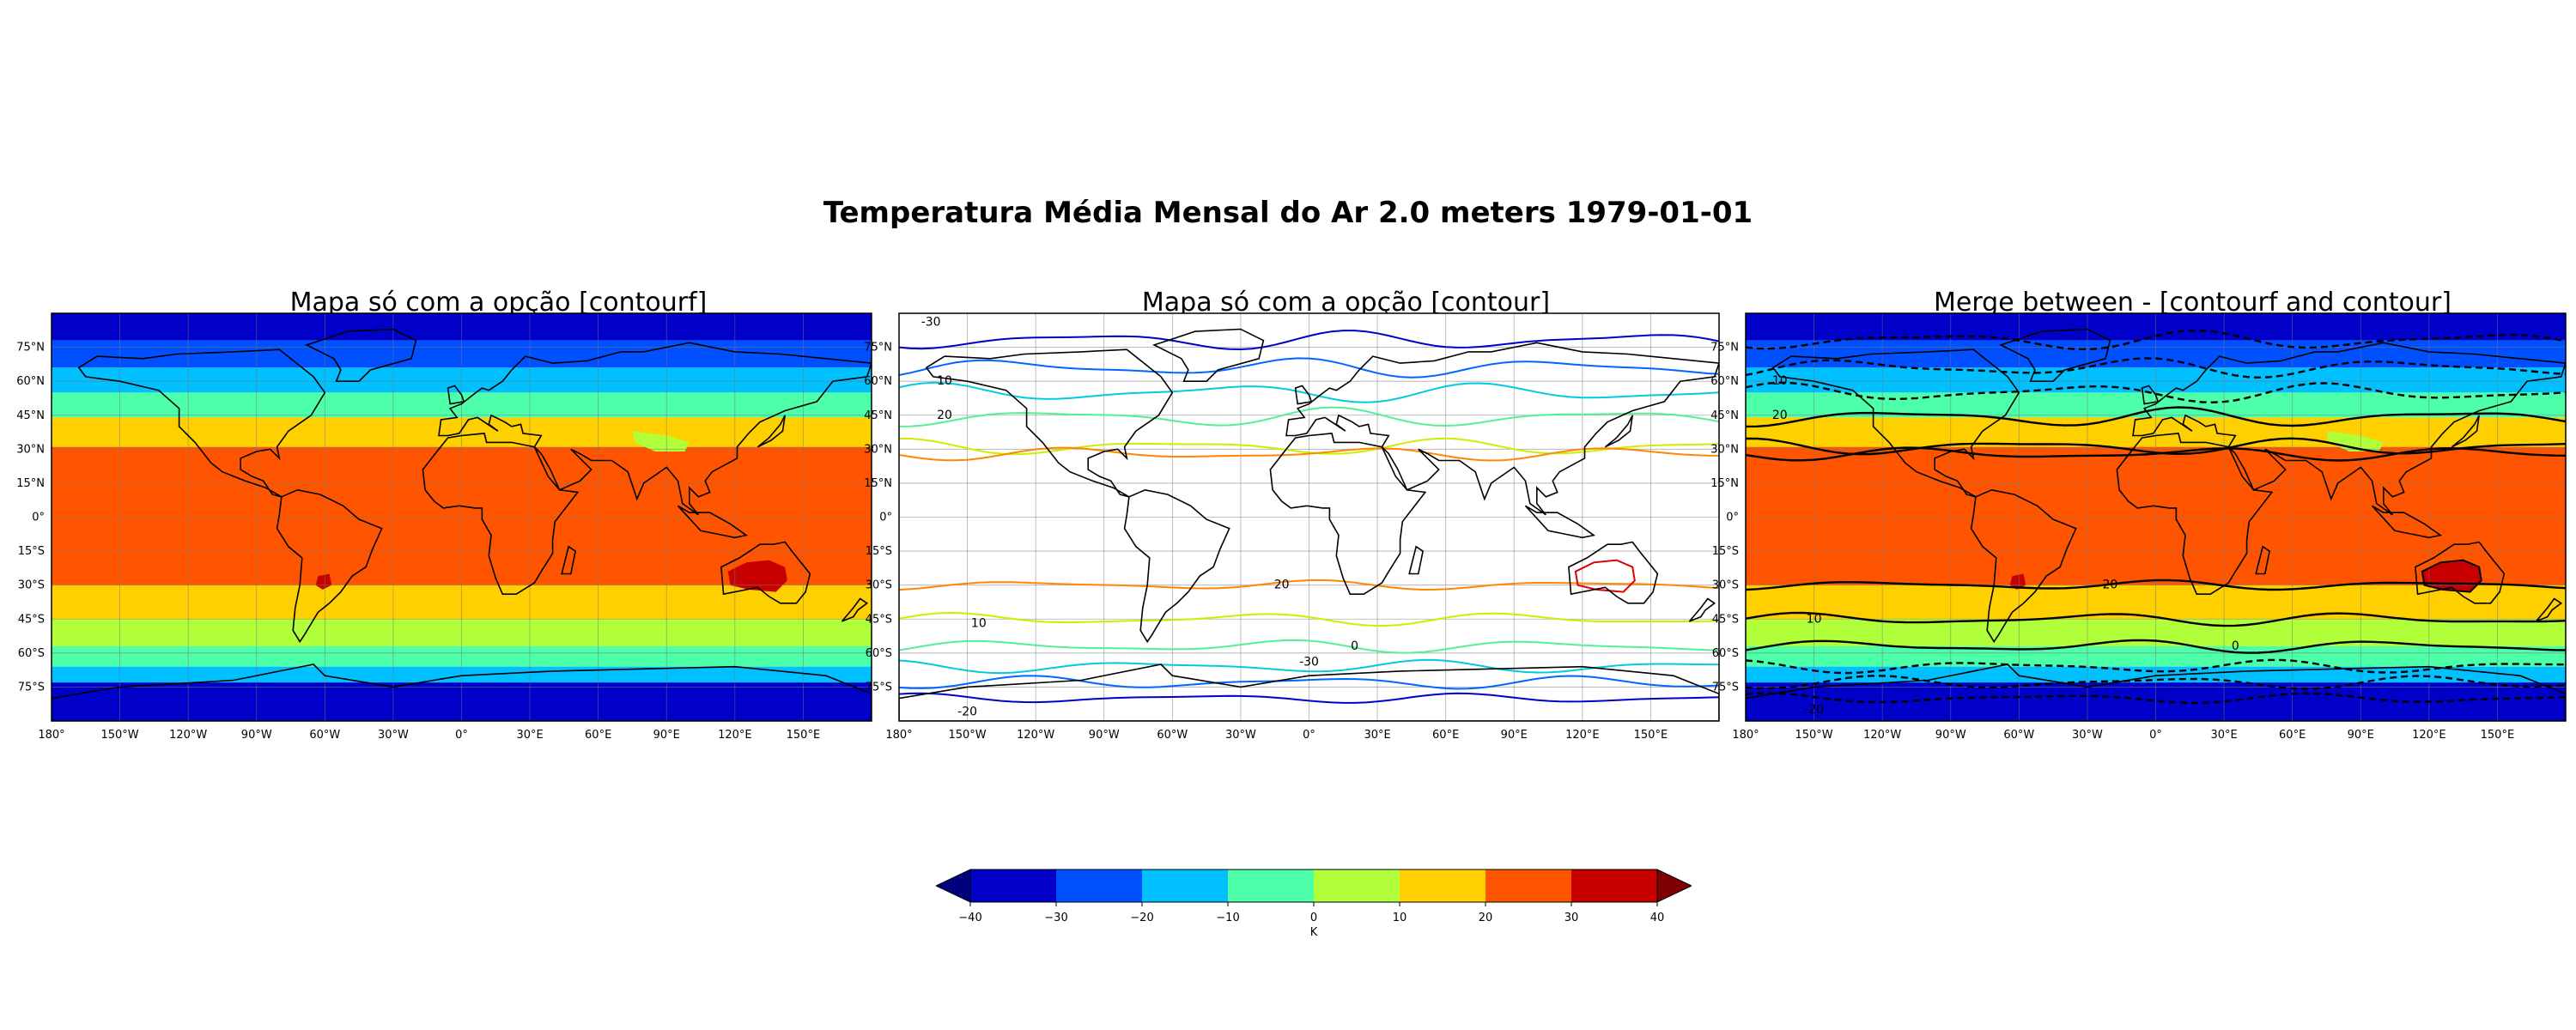 The image size is (2576, 1030). I want to click on lon-tick-label: 180°, so click(51, 735).